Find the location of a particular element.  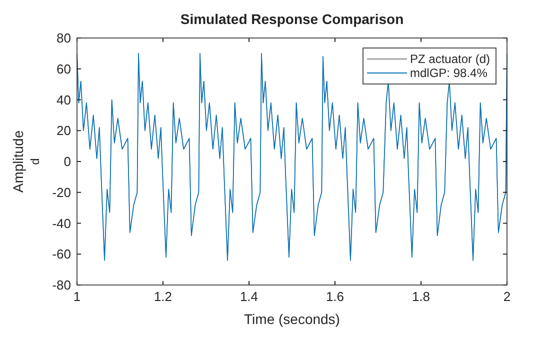

y-tick-label: 40 is located at coordinates (63, 100).